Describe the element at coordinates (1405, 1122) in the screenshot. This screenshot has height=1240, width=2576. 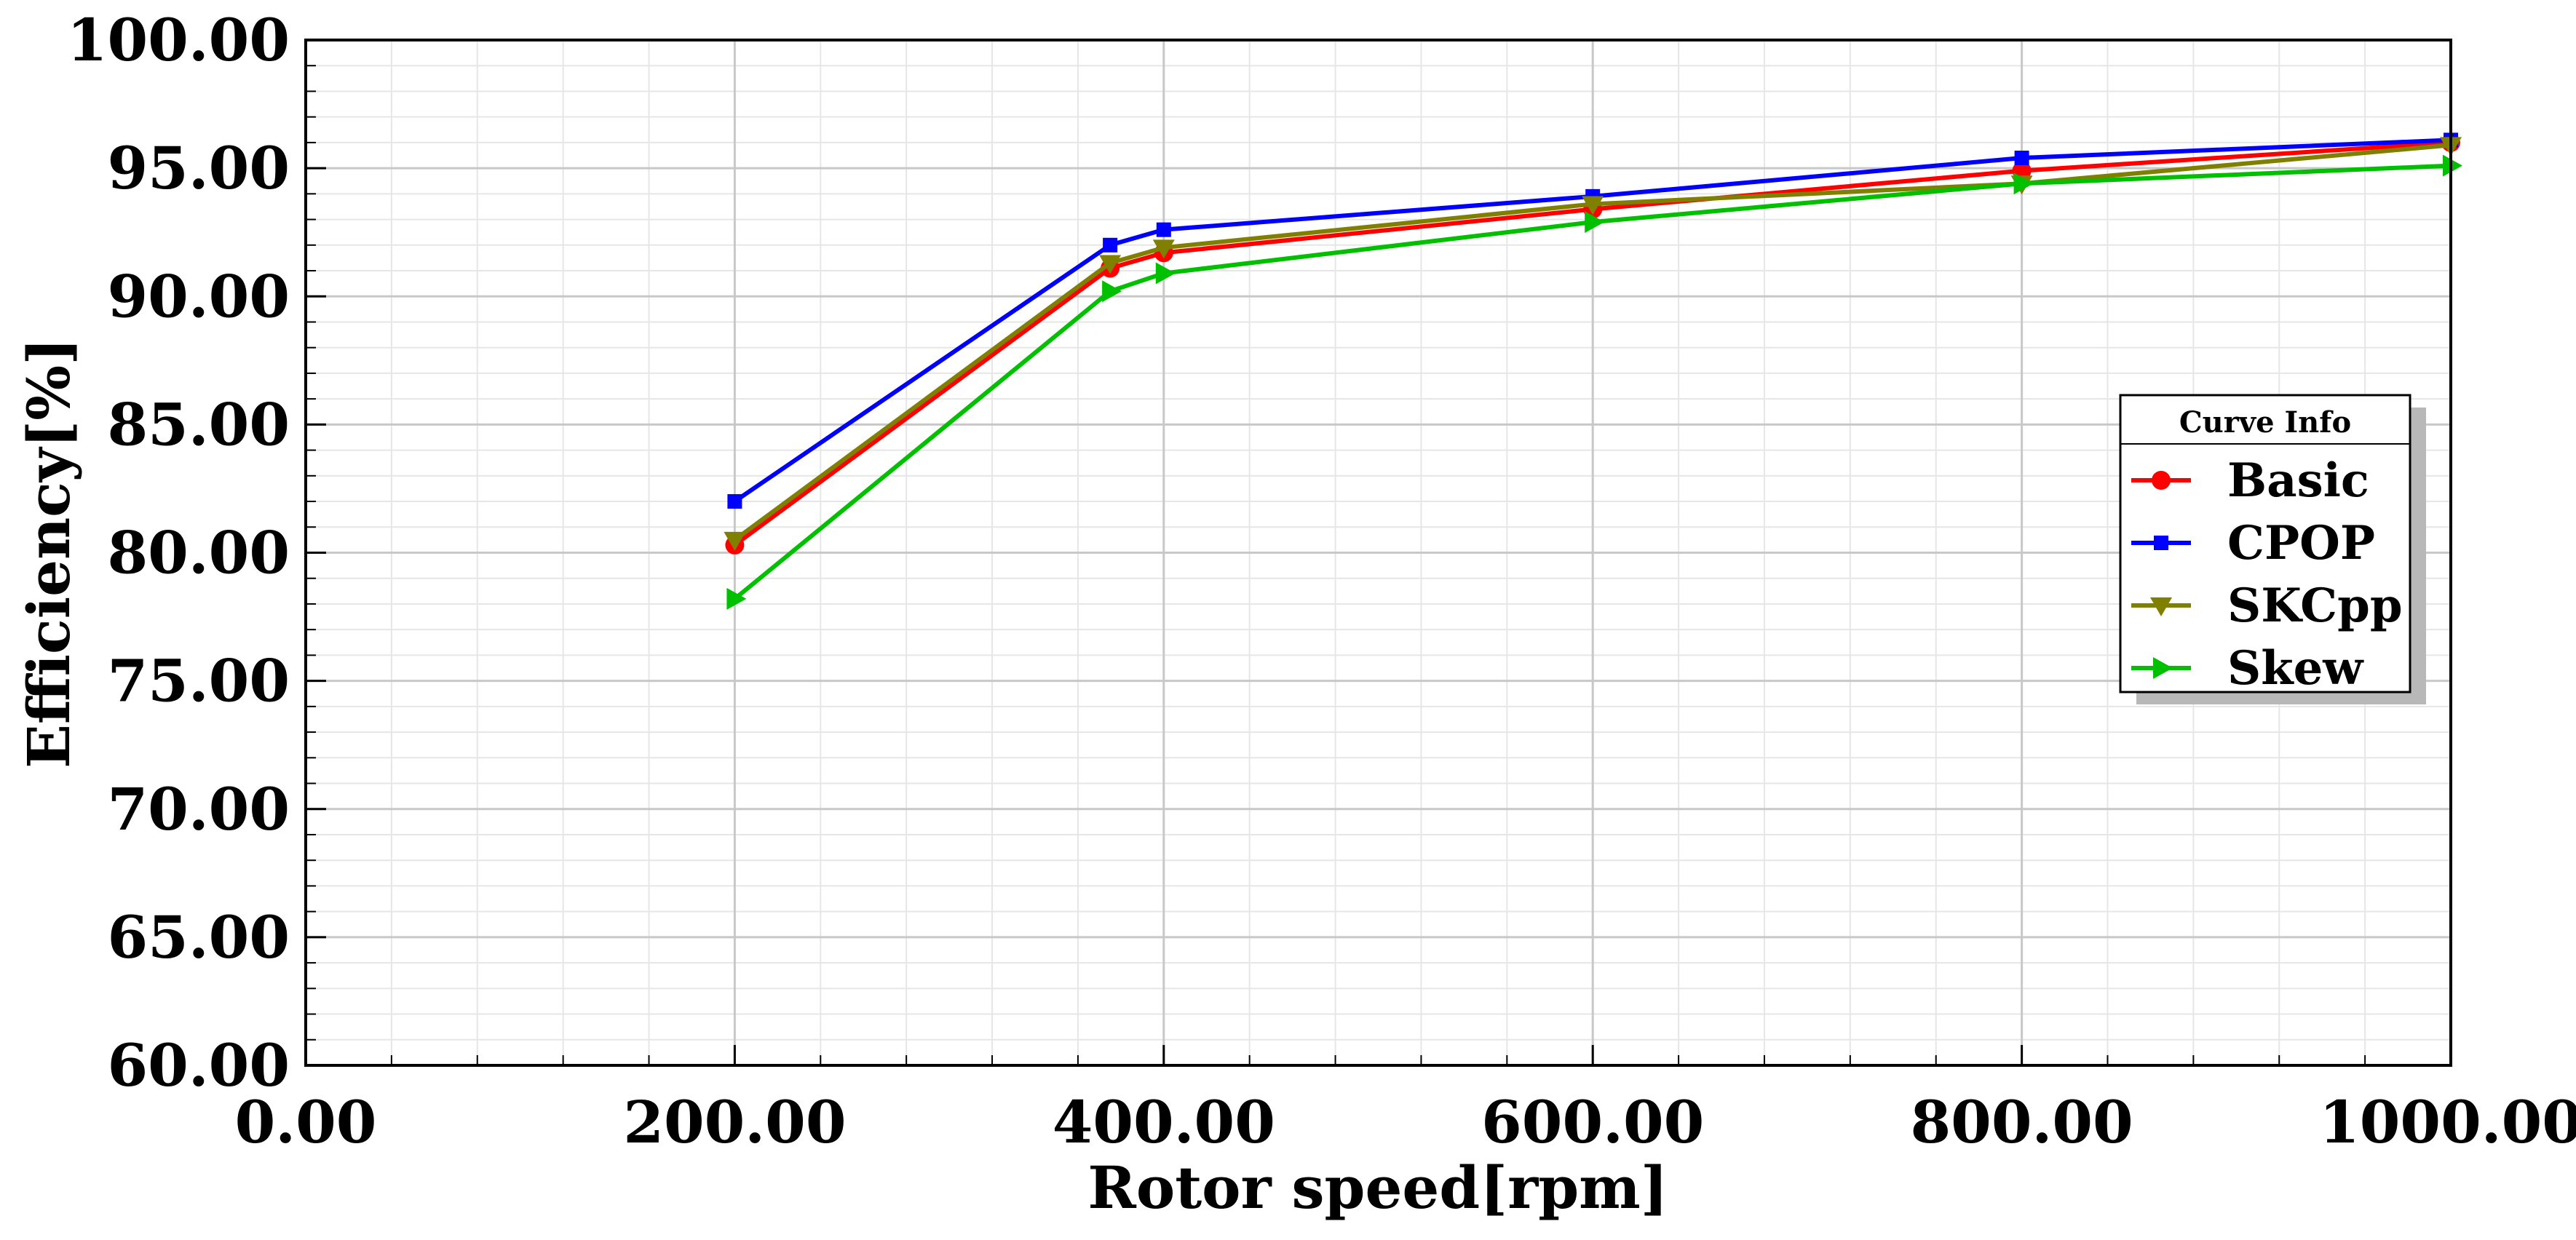
I see `x-tick-labels: 0.00 200.00 400.00 600.00 800.00 1000.00` at that location.